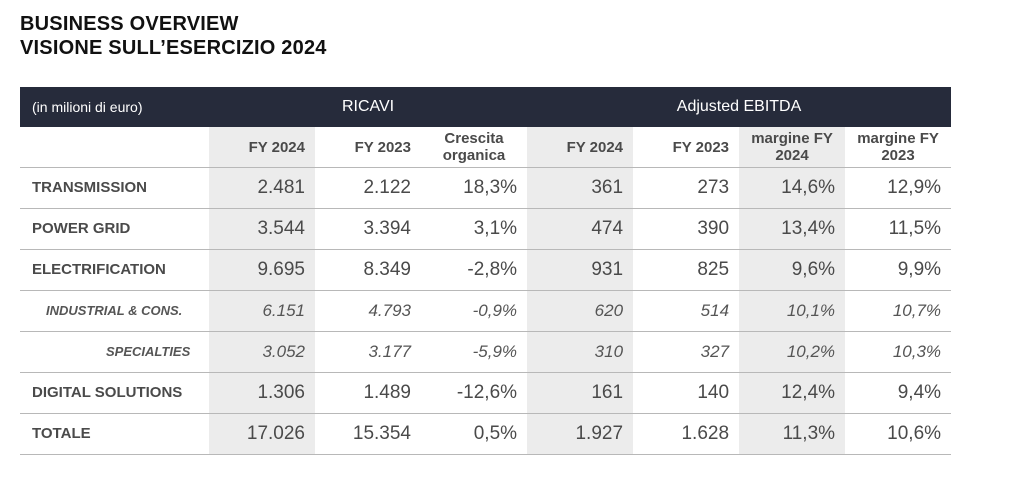 Image resolution: width=1010 pixels, height=489 pixels. What do you see at coordinates (474, 229) in the screenshot?
I see `table-cell: 3,1%` at bounding box center [474, 229].